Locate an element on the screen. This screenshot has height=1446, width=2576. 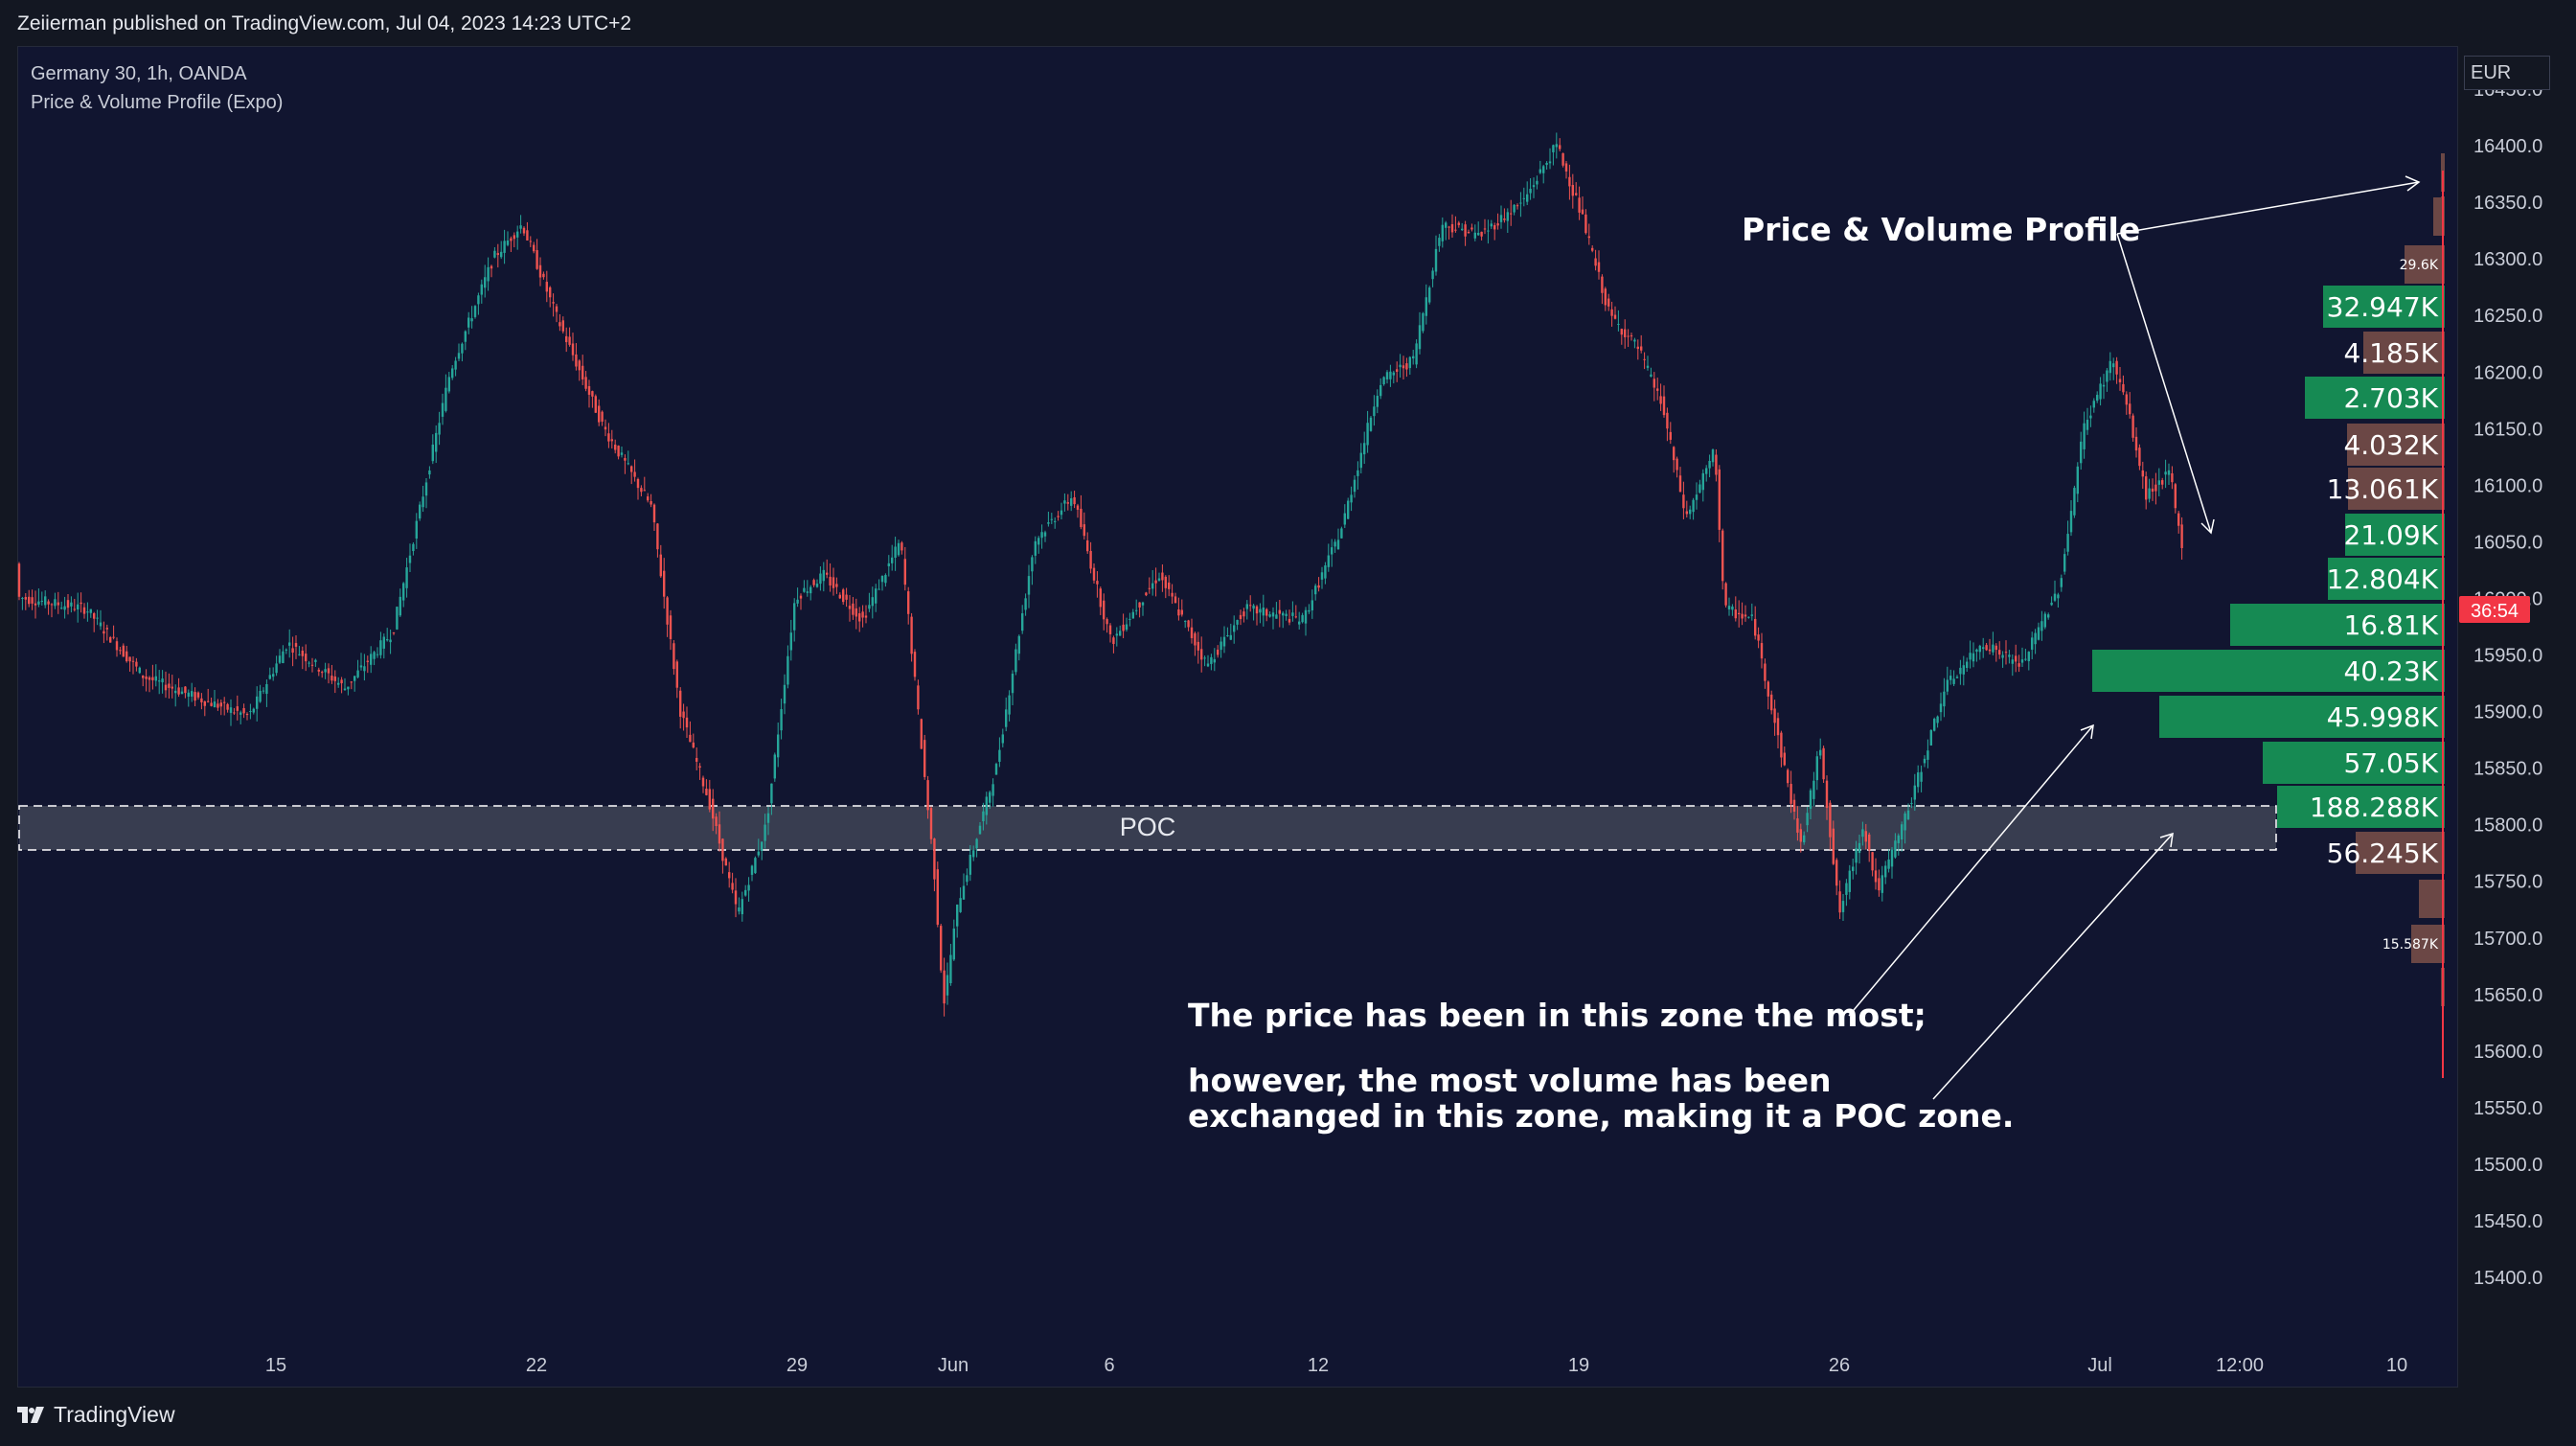
arrow-to-poc-zone is located at coordinates (2053, 967).